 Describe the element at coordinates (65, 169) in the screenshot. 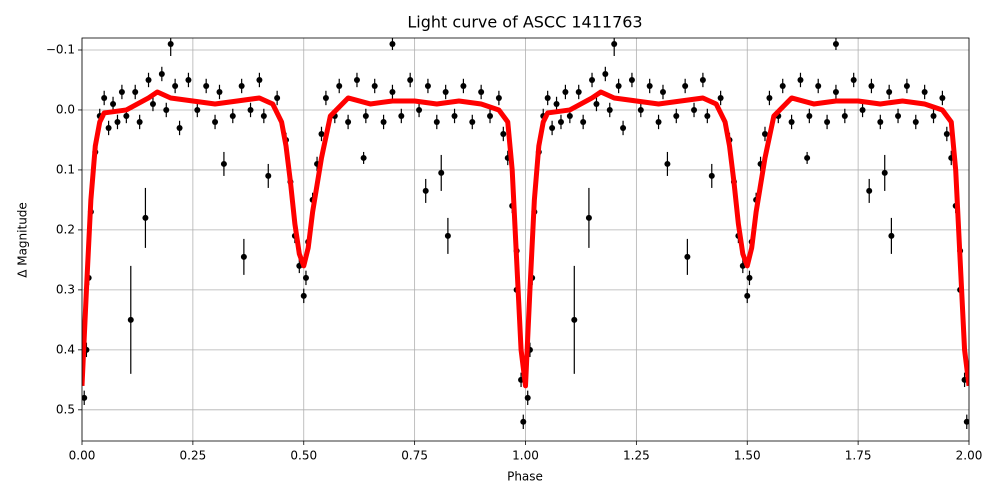

I see `y-tick-label: 0.1` at that location.